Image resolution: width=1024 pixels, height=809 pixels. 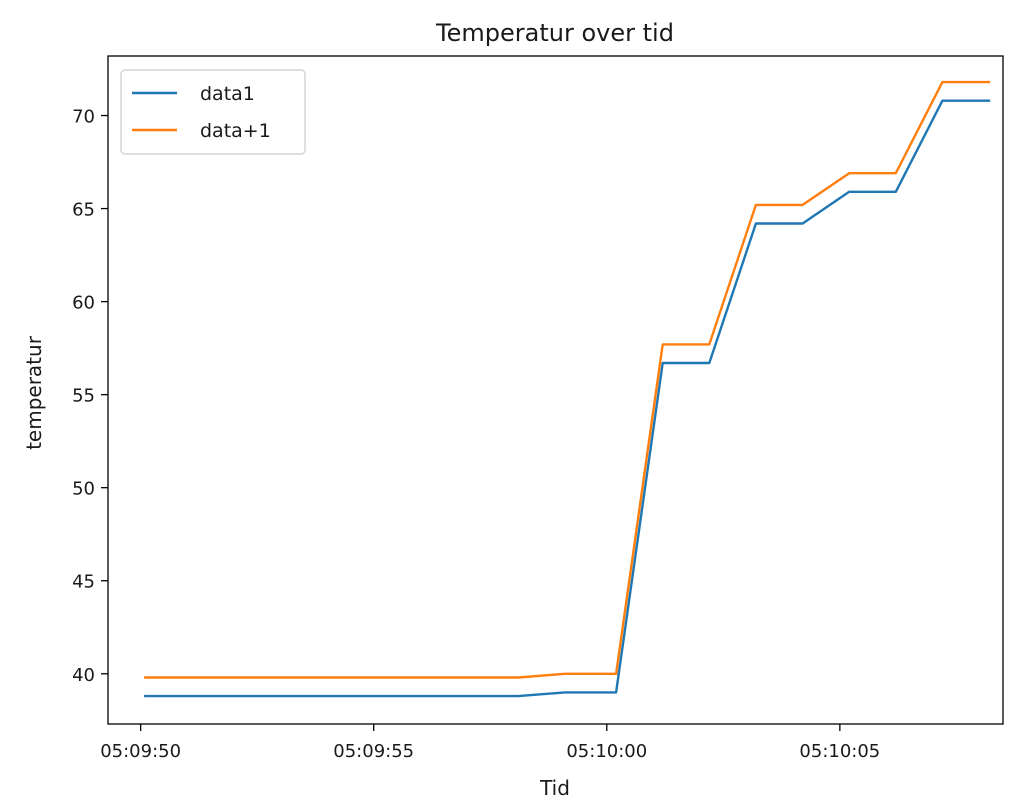 I want to click on y-tick-label: 45, so click(x=83, y=582).